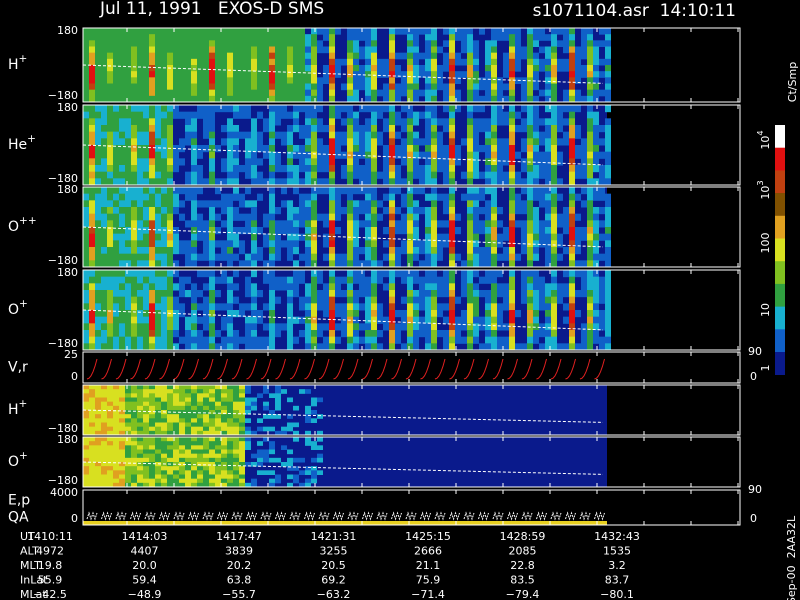  Describe the element at coordinates (755, 489) in the screenshot. I see `y2-tick-label: 90` at that location.